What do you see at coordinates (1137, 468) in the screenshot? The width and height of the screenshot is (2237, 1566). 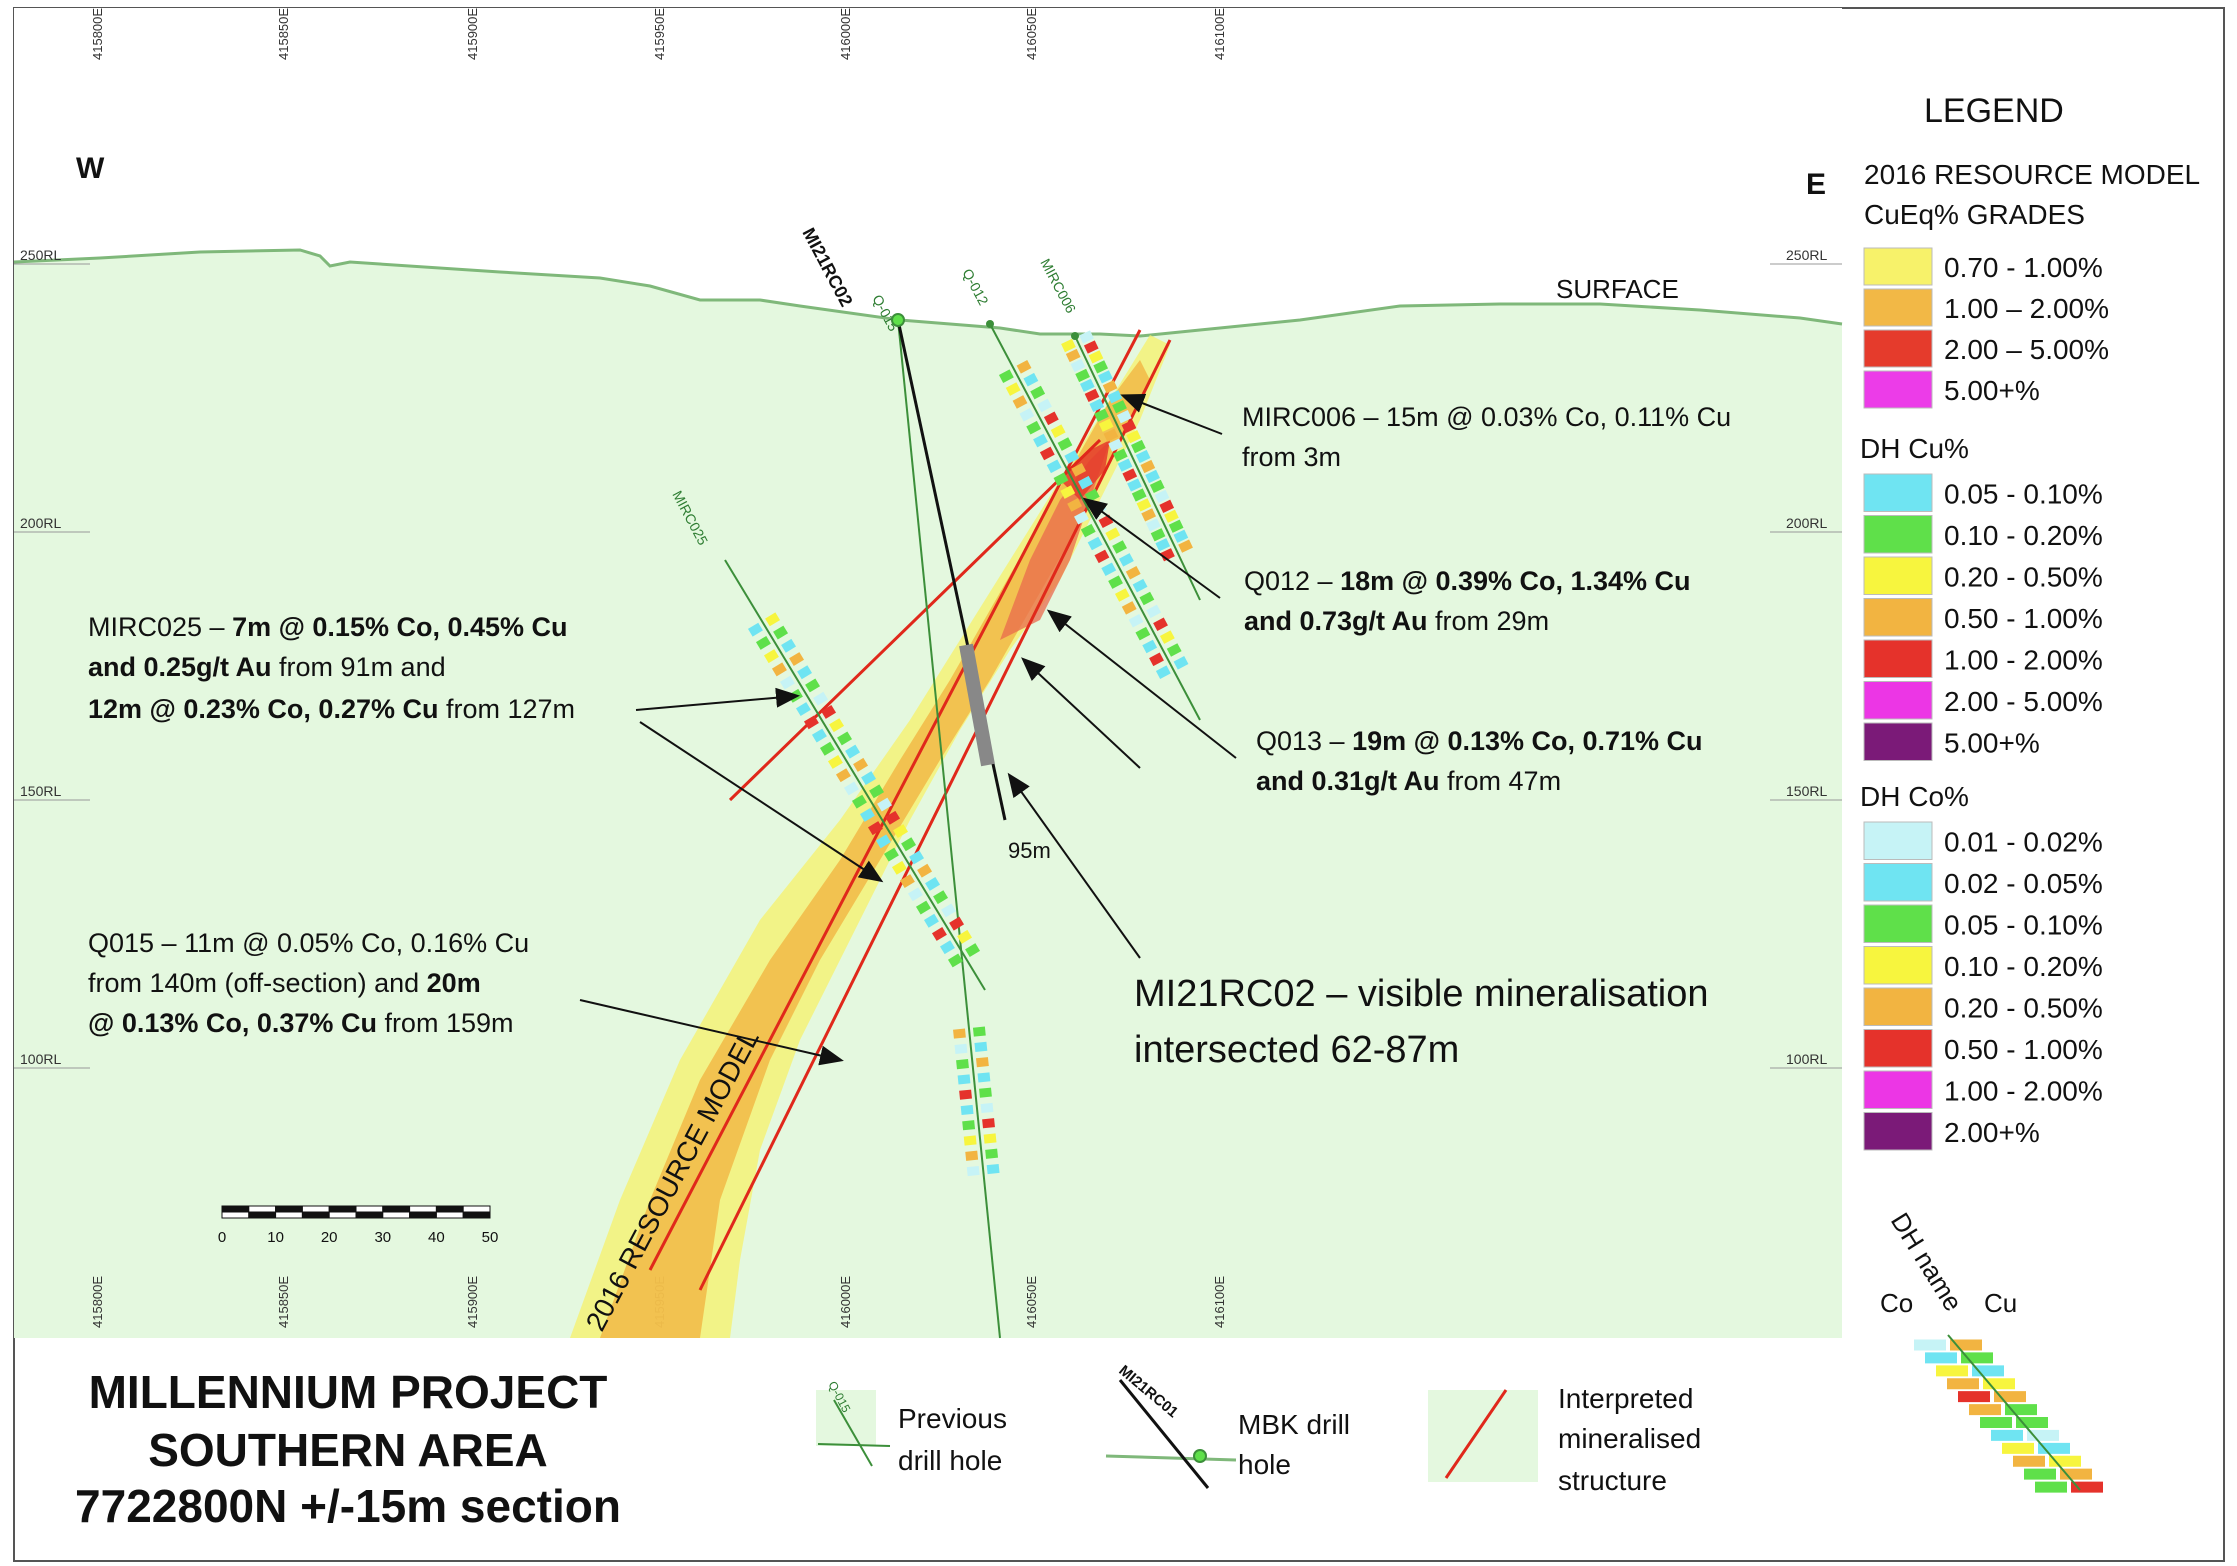 I see `drill-hole-mirc006` at bounding box center [1137, 468].